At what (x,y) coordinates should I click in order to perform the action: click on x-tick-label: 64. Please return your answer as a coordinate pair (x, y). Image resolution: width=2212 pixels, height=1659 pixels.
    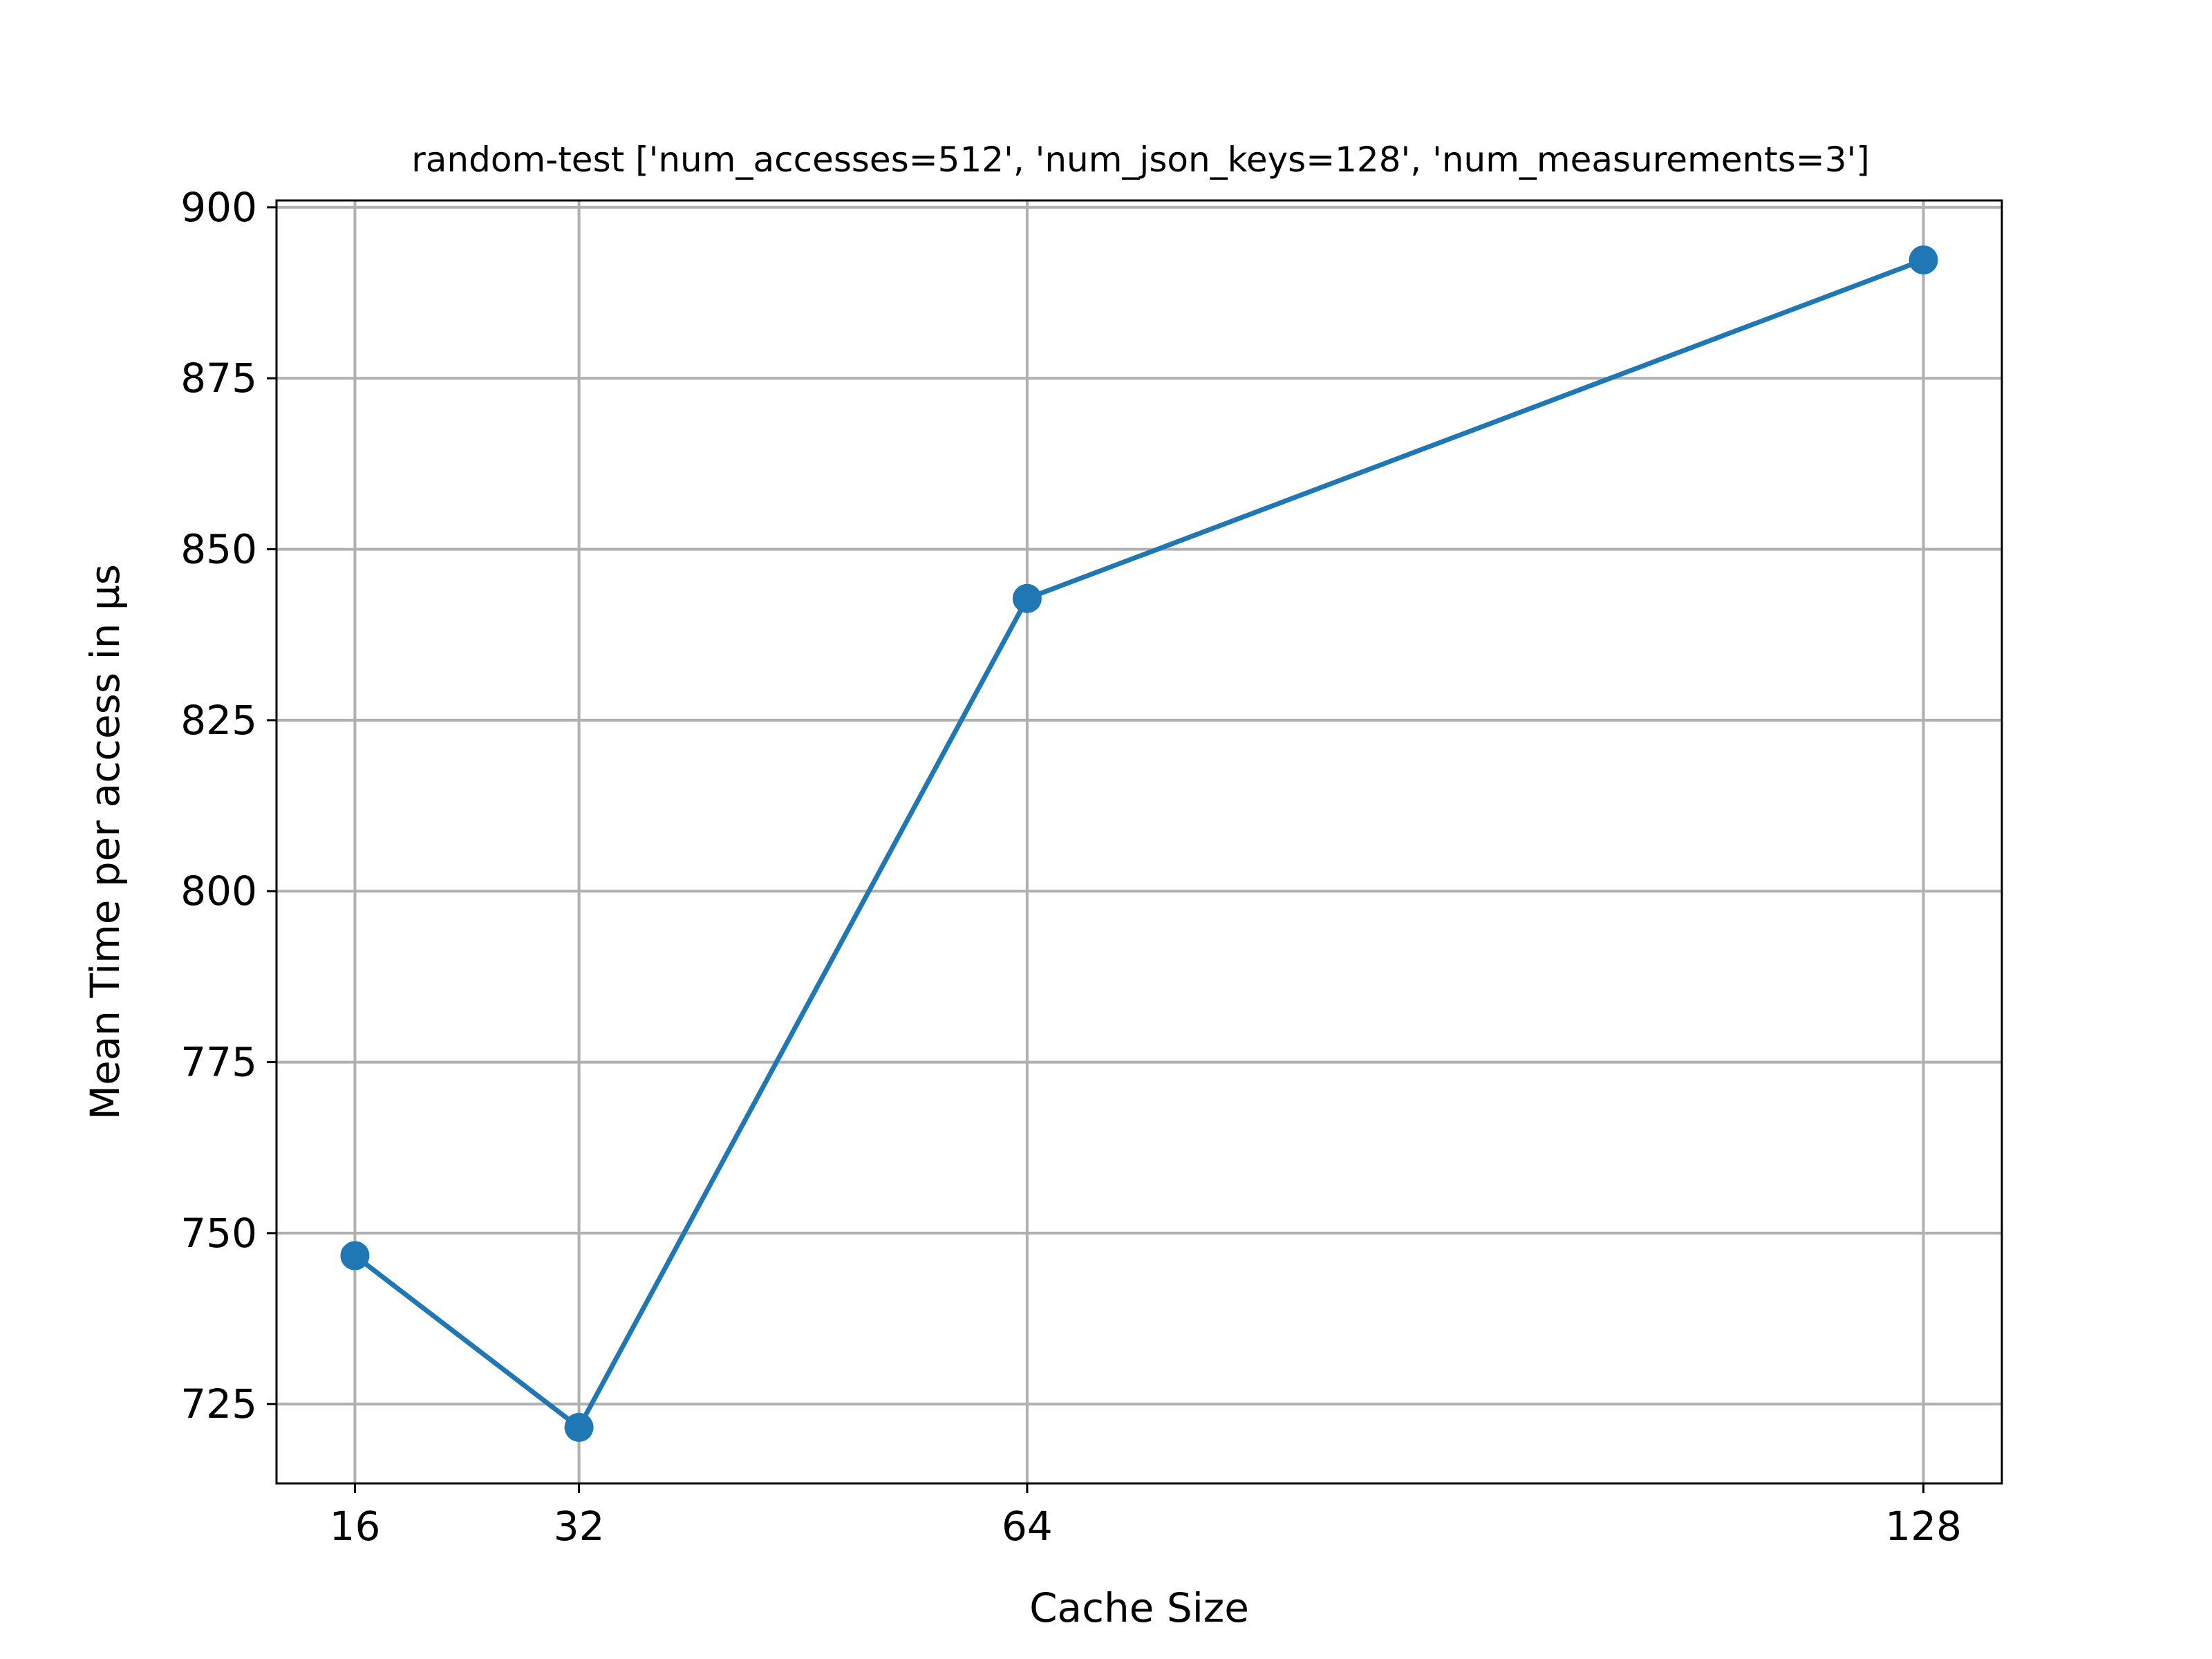
    Looking at the image, I should click on (1028, 1526).